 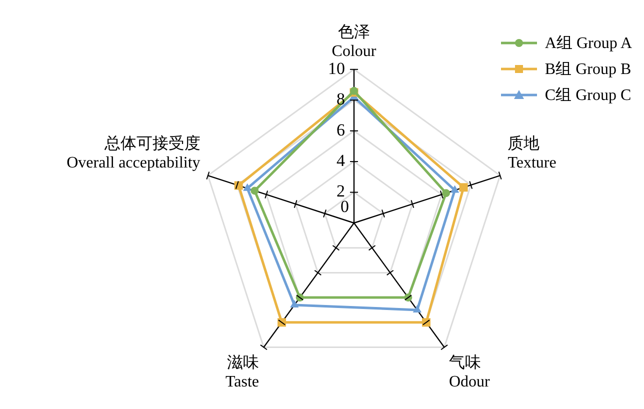 What do you see at coordinates (341, 160) in the screenshot?
I see `y-tick-label: 4` at bounding box center [341, 160].